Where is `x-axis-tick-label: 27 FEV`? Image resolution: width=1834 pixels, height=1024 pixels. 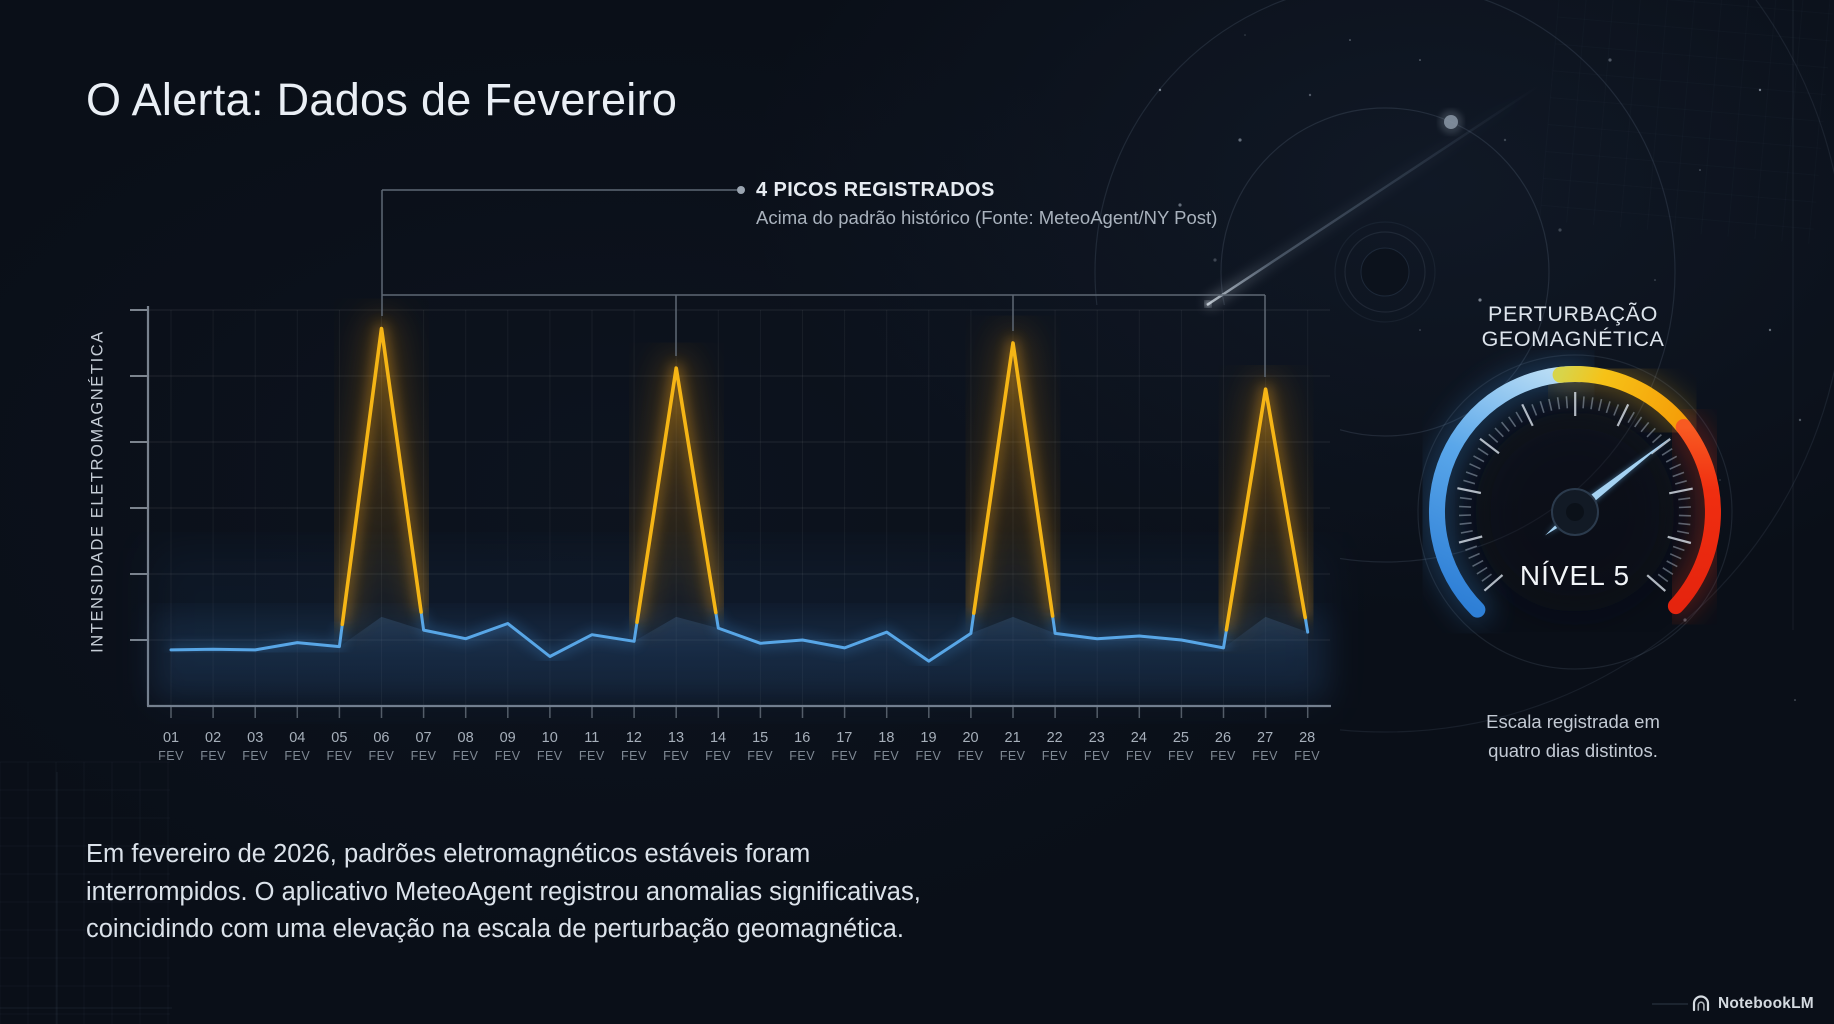
x-axis-tick-label: 27 FEV is located at coordinates (1265, 746).